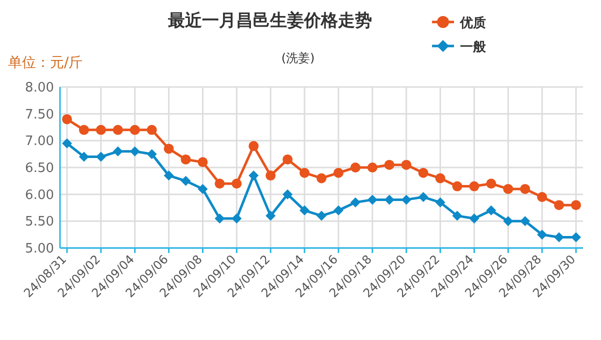 The width and height of the screenshot is (601, 340). I want to click on y-tick-label: 8.00, so click(39, 88).